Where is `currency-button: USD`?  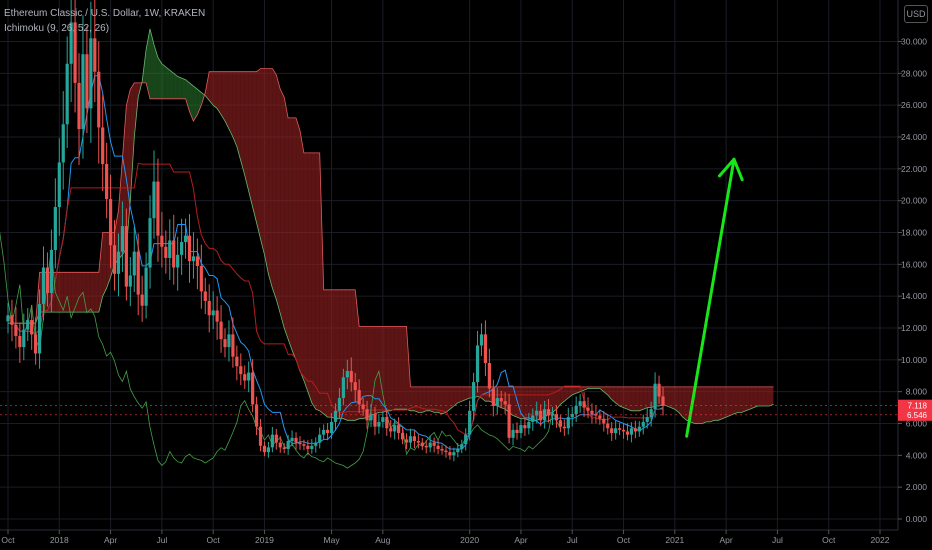 currency-button: USD is located at coordinates (916, 14).